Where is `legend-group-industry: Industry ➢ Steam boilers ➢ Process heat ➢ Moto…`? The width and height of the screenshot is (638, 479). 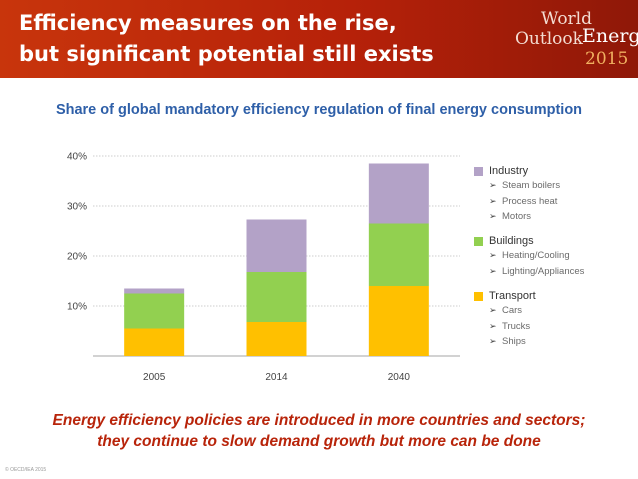
legend-group-industry: Industry ➢ Steam boilers ➢ Process heat ➢ Moto… is located at coordinates (517, 194).